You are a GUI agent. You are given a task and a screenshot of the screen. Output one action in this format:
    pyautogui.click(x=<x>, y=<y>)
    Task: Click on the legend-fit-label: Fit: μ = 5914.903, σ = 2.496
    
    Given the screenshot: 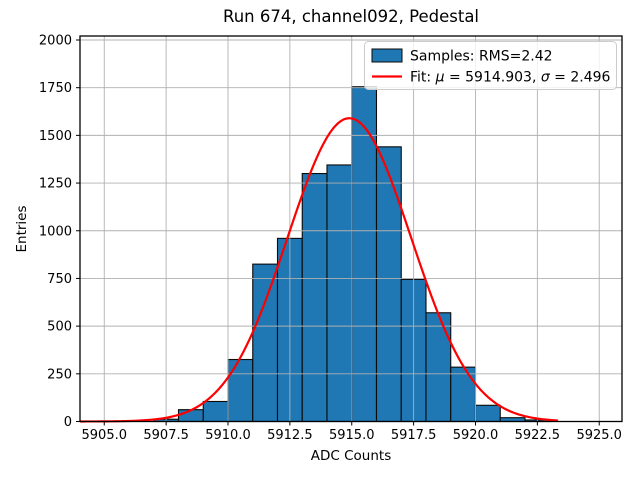 What is the action you would take?
    pyautogui.click(x=510, y=78)
    